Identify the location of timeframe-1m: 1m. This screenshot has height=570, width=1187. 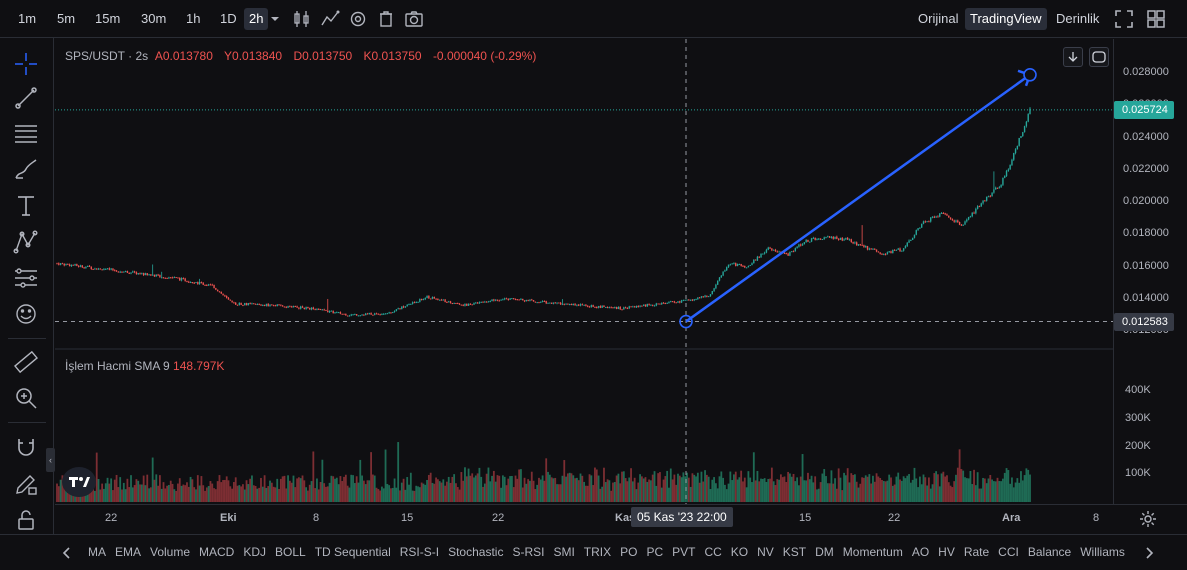
(27, 18).